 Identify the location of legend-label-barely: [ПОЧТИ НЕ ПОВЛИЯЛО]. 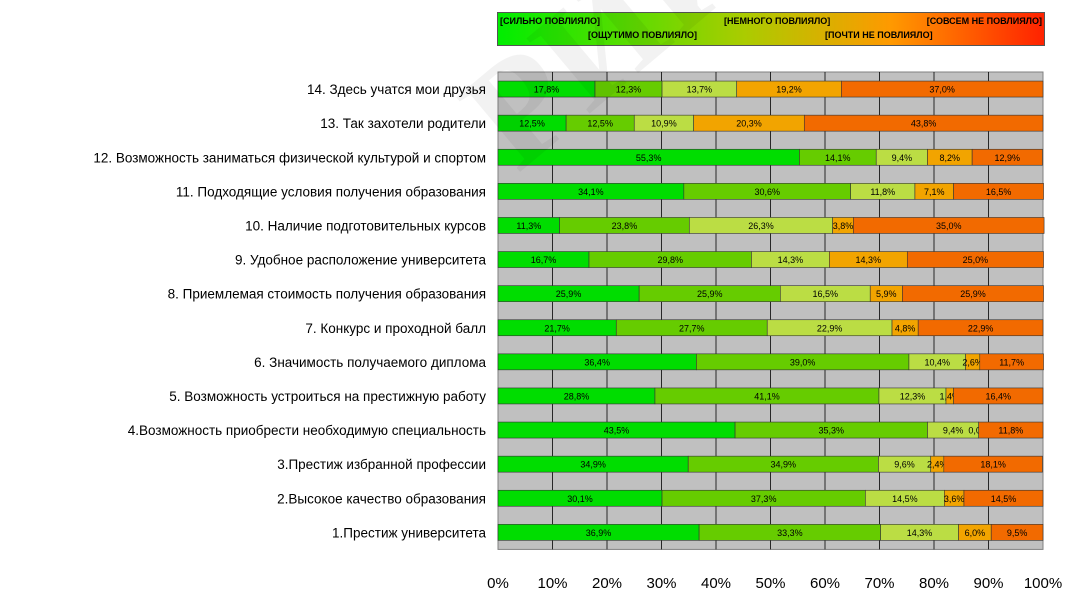
(879, 35).